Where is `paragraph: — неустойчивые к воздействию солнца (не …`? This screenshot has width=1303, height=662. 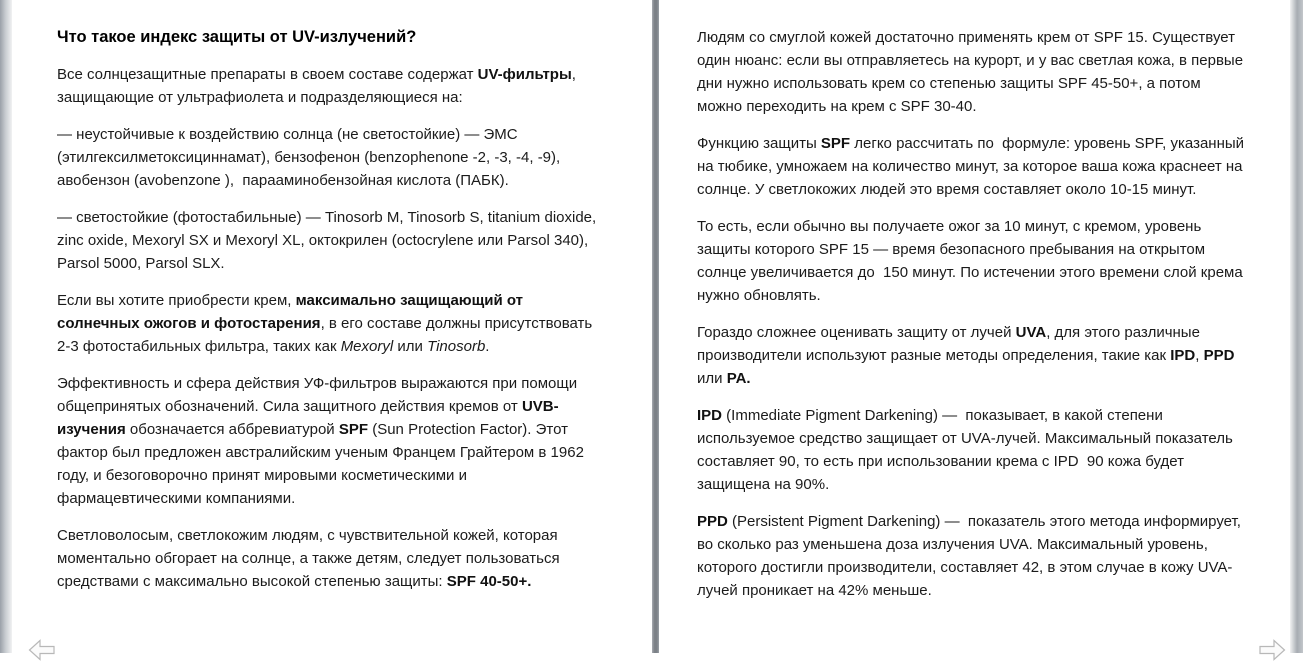 paragraph: — неустойчивые к воздействию солнца (не … is located at coordinates (311, 157).